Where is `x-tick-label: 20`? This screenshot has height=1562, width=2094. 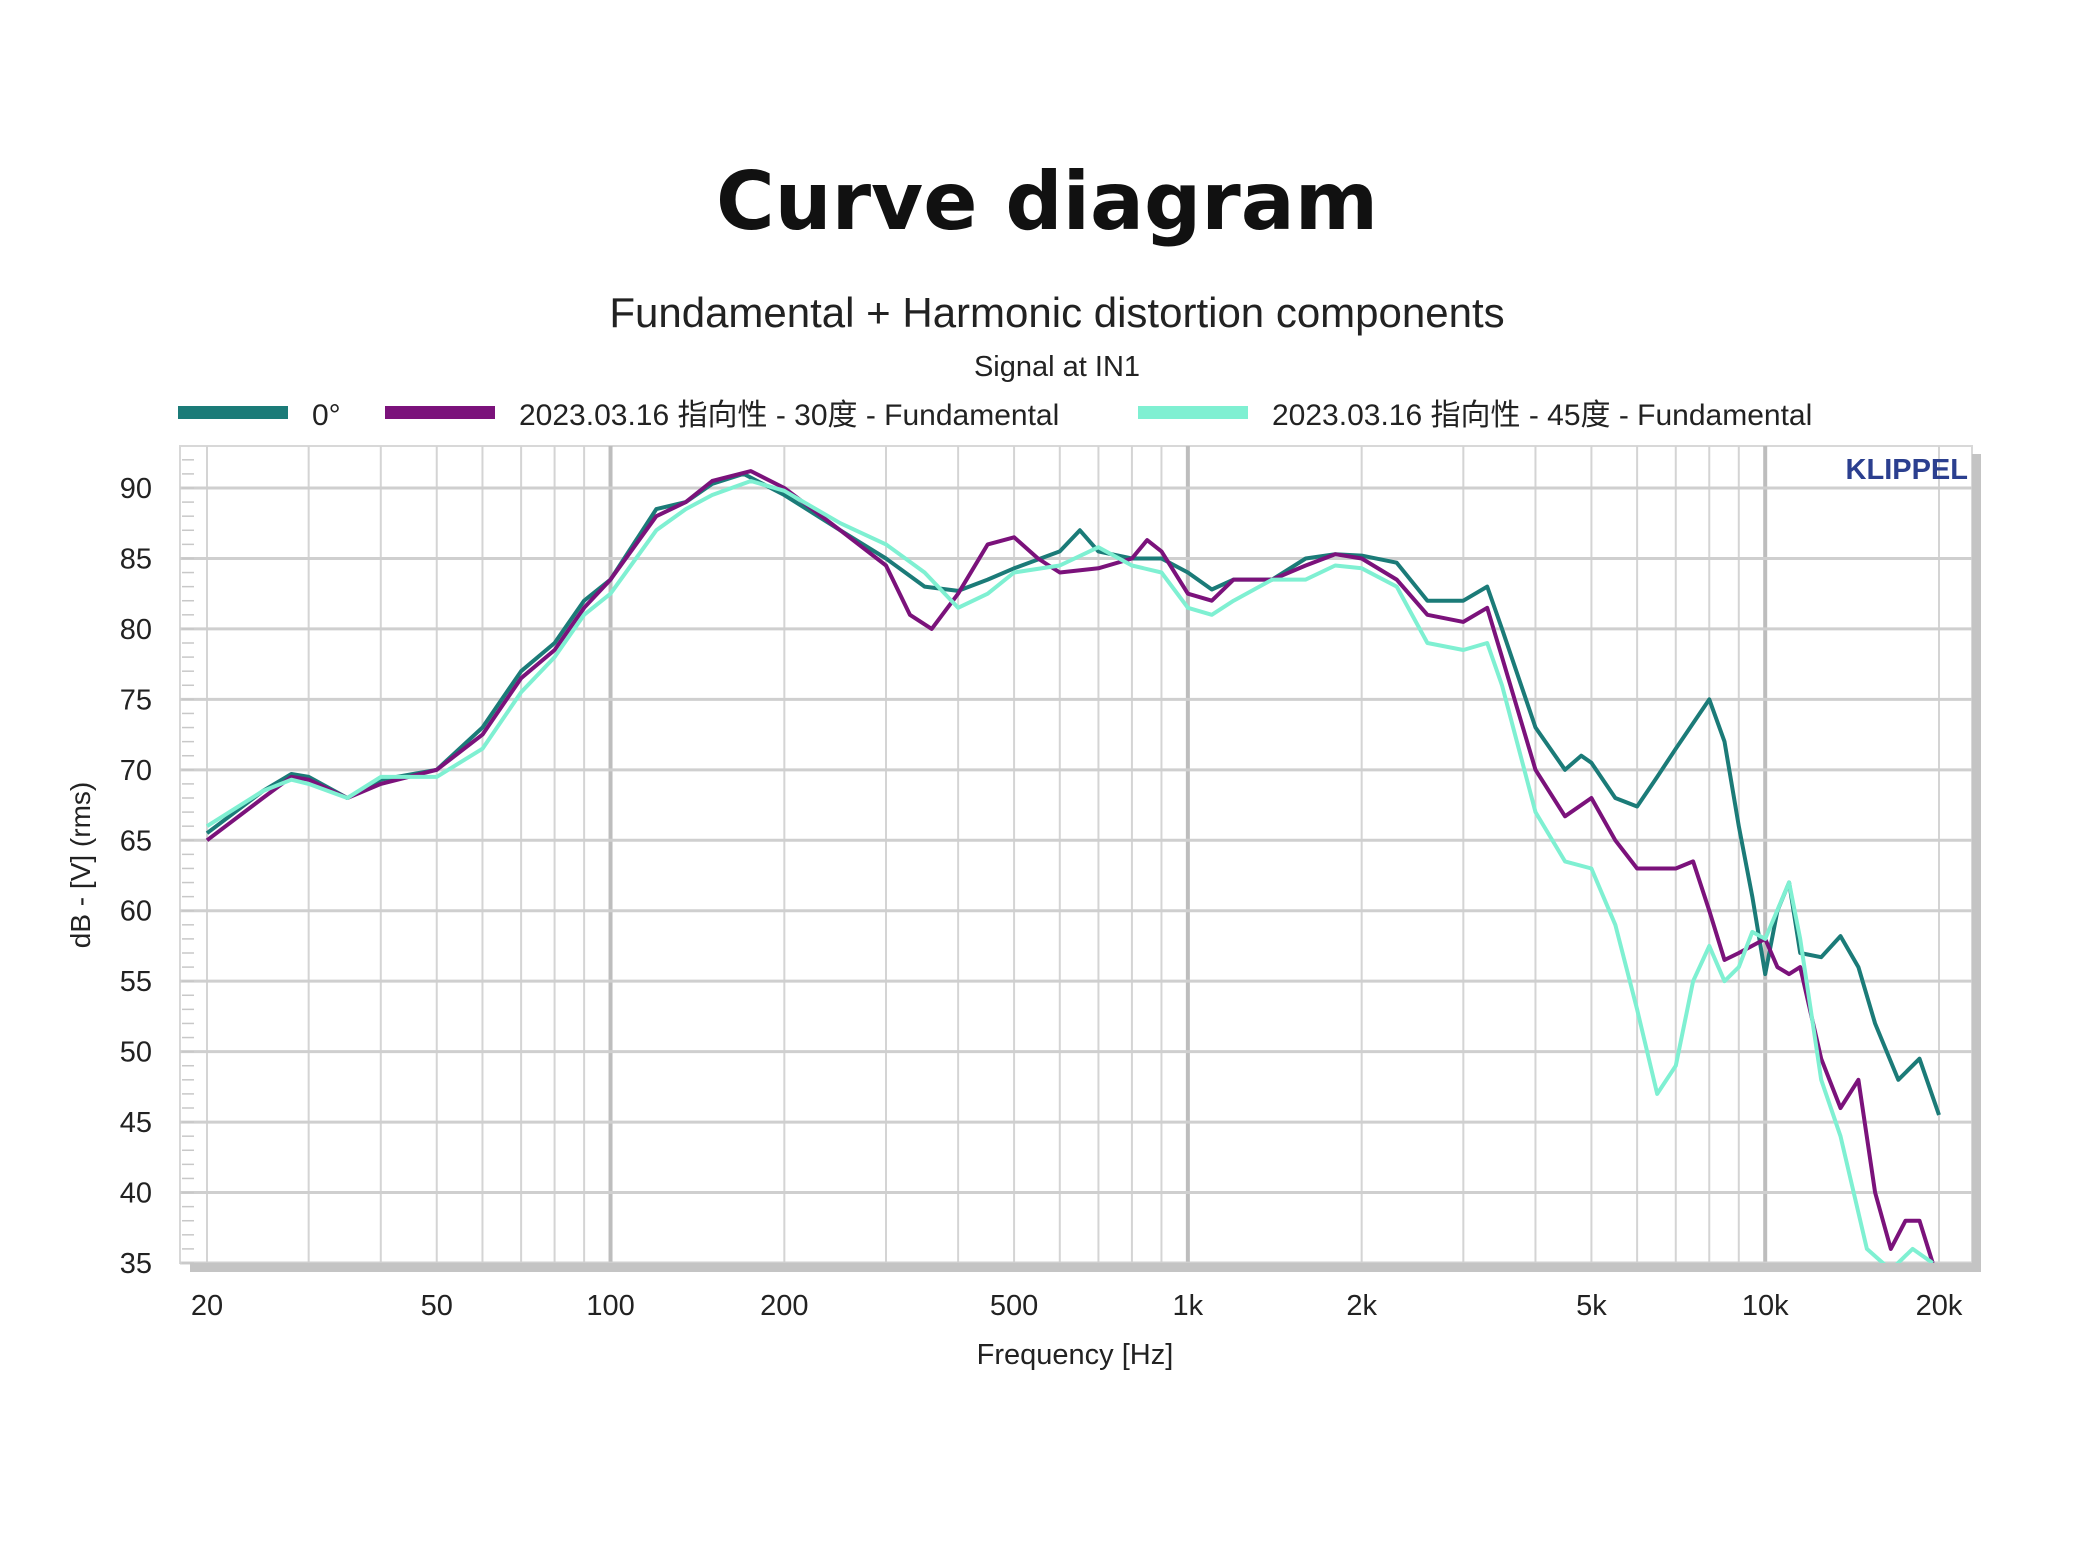 x-tick-label: 20 is located at coordinates (207, 1306).